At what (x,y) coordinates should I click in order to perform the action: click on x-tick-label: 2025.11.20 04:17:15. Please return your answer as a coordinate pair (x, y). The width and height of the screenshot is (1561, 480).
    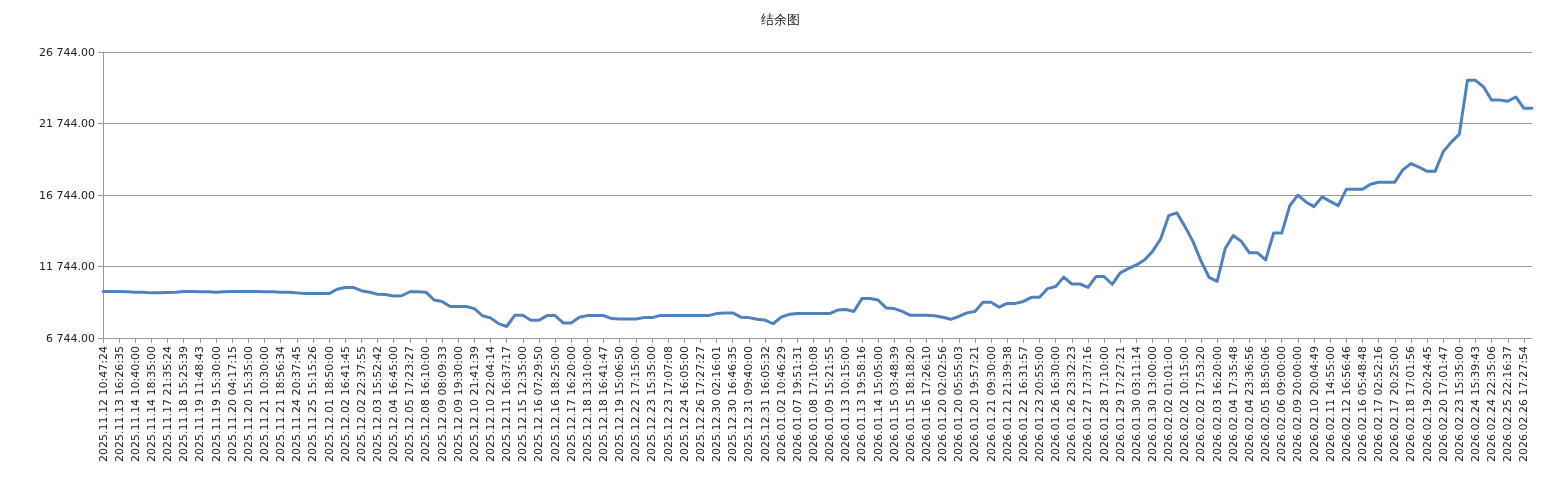
    Looking at the image, I should click on (232, 404).